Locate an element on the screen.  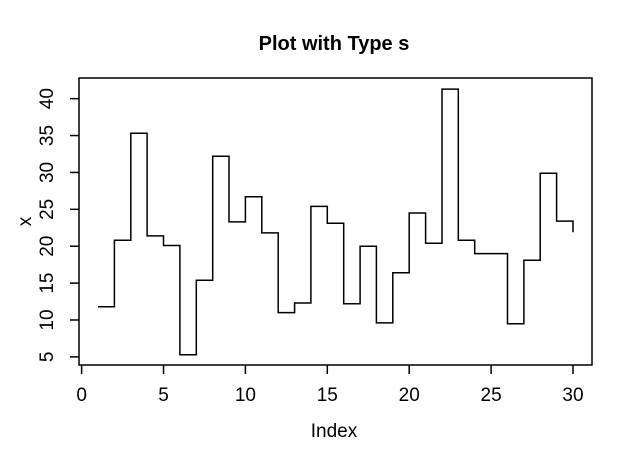
y-tick-label: 5 is located at coordinates (47, 357).